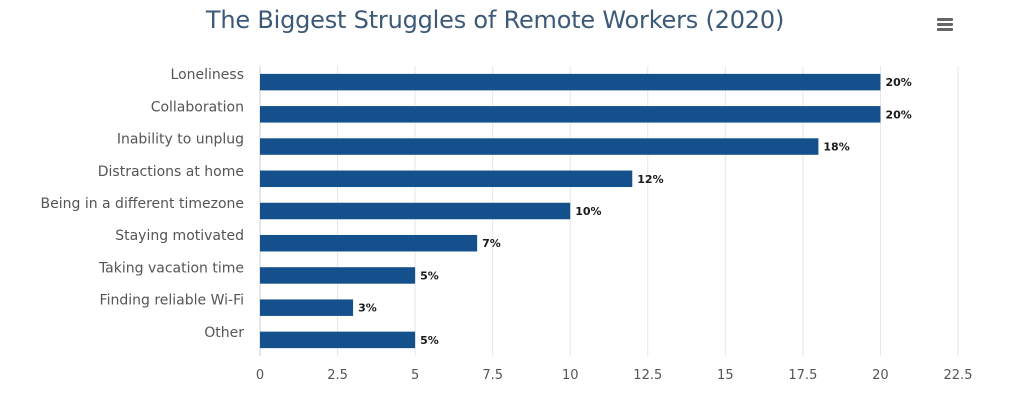  Describe the element at coordinates (491, 243) in the screenshot. I see `data-label: 7%` at that location.